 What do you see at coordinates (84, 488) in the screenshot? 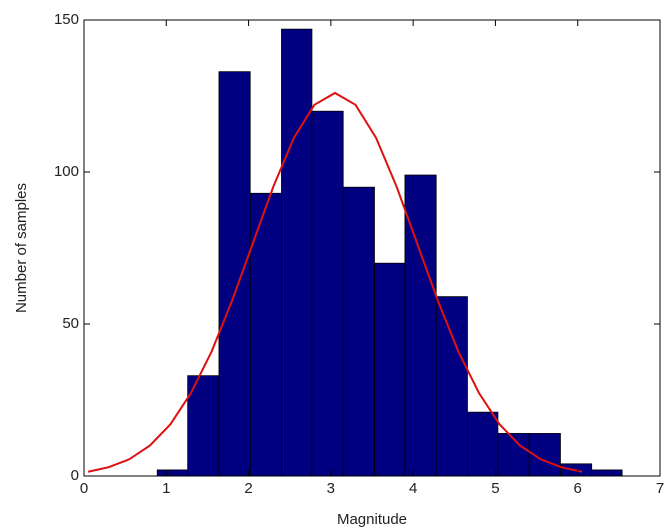
I see `x-tick-label: 0` at bounding box center [84, 488].